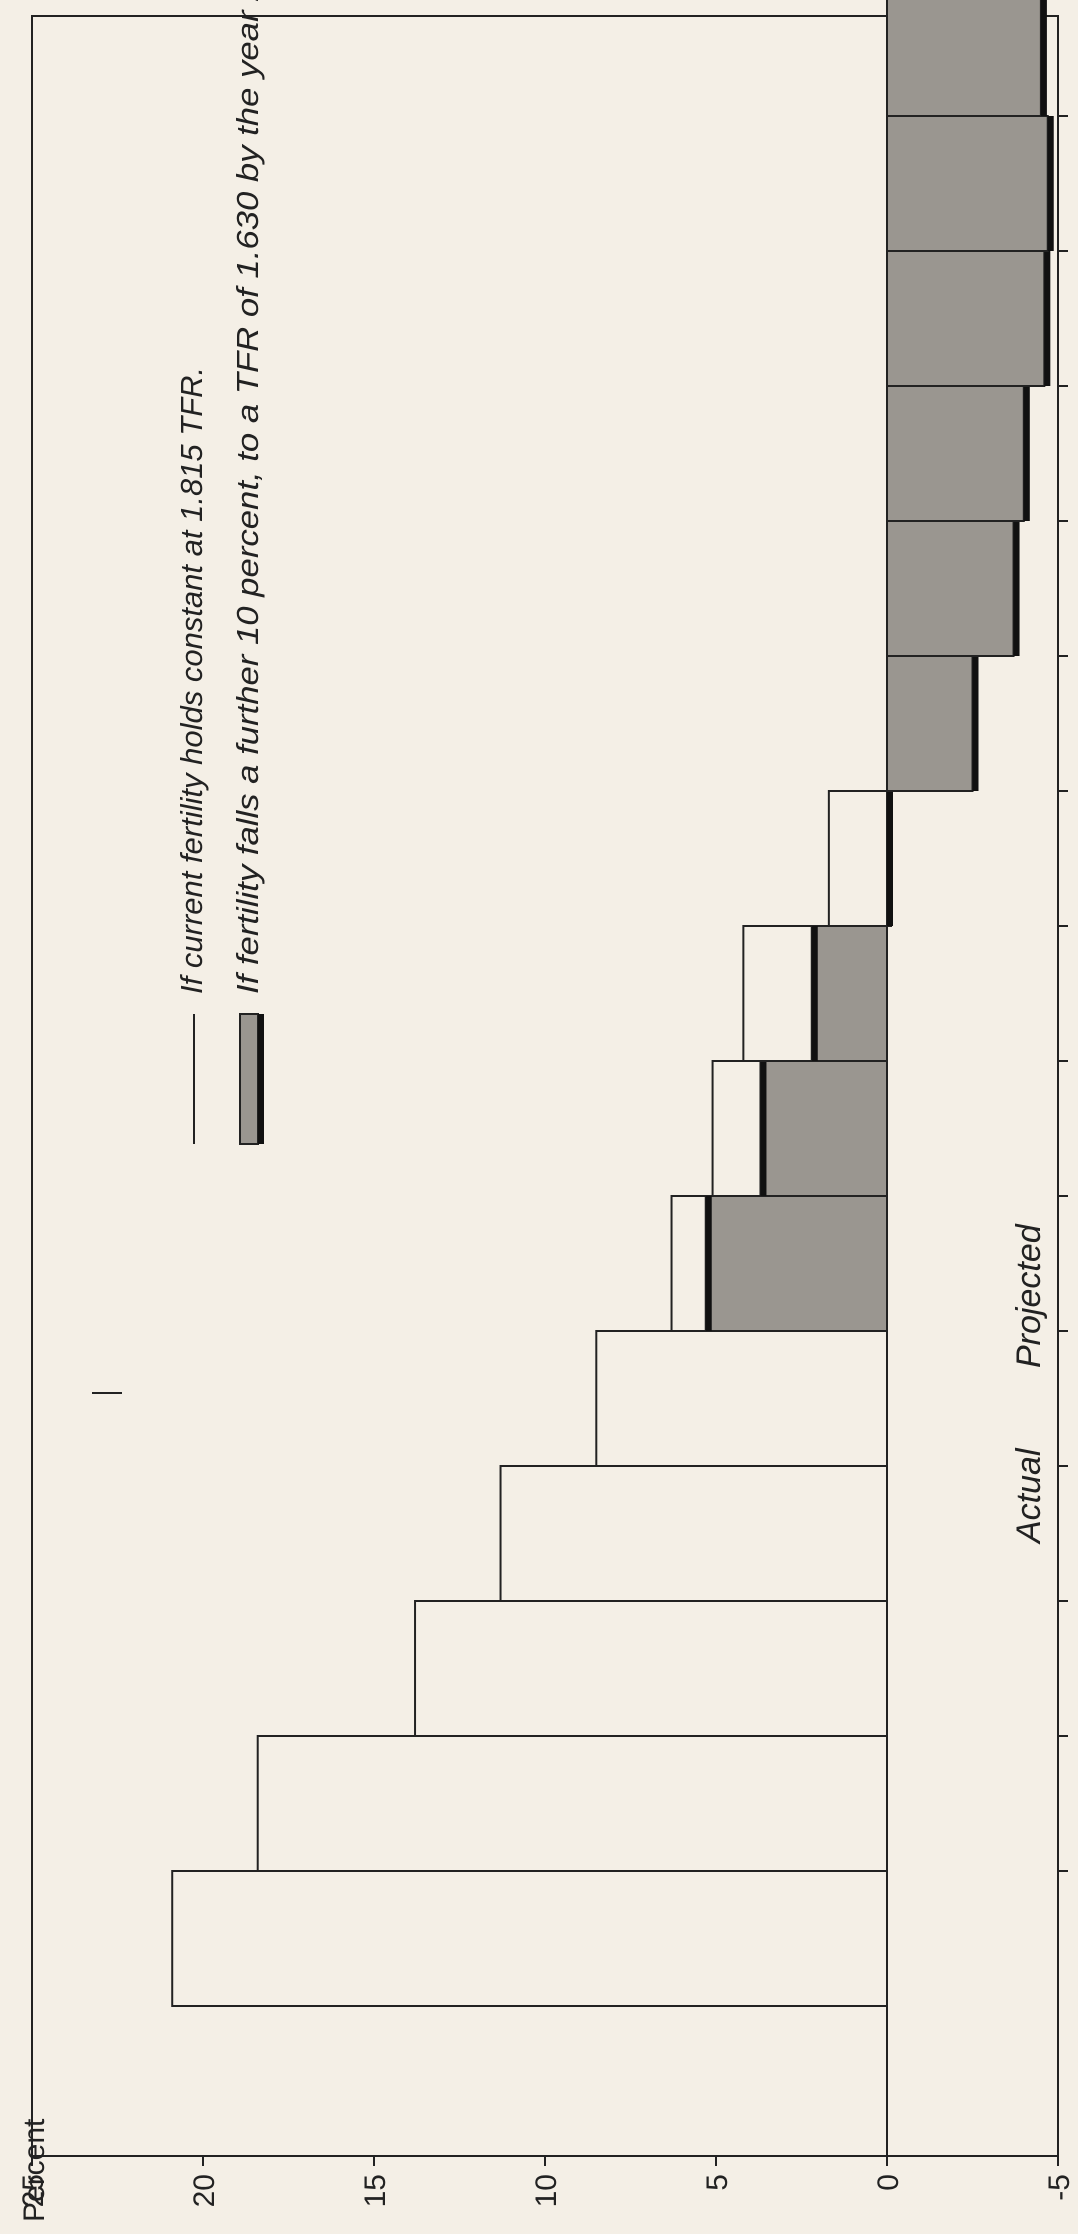 This screenshot has width=1078, height=2234. I want to click on y-tick-label: 25, so click(33, 2190).